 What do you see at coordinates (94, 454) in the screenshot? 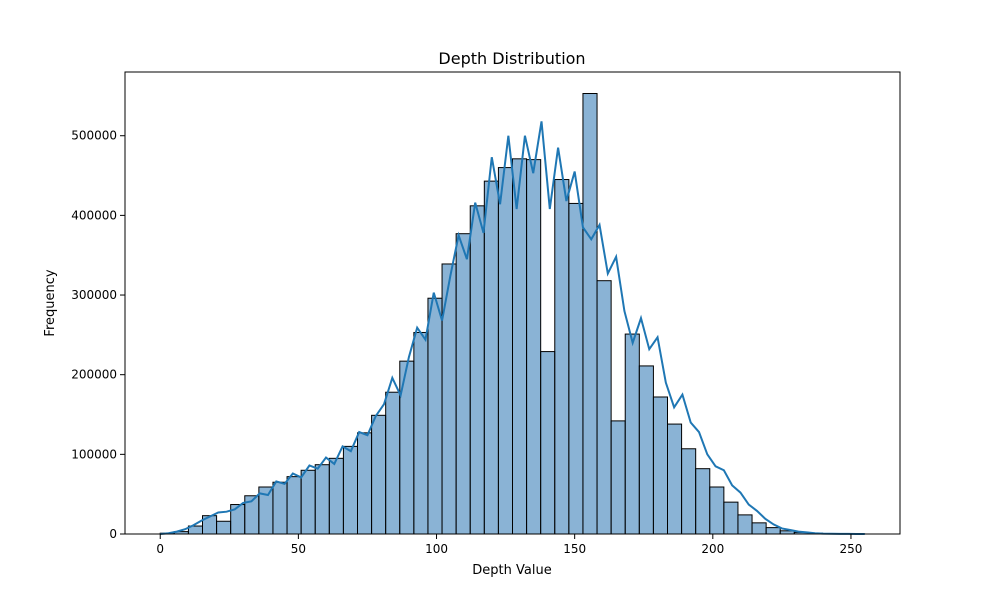
I see `y-tick-label: 100000` at bounding box center [94, 454].